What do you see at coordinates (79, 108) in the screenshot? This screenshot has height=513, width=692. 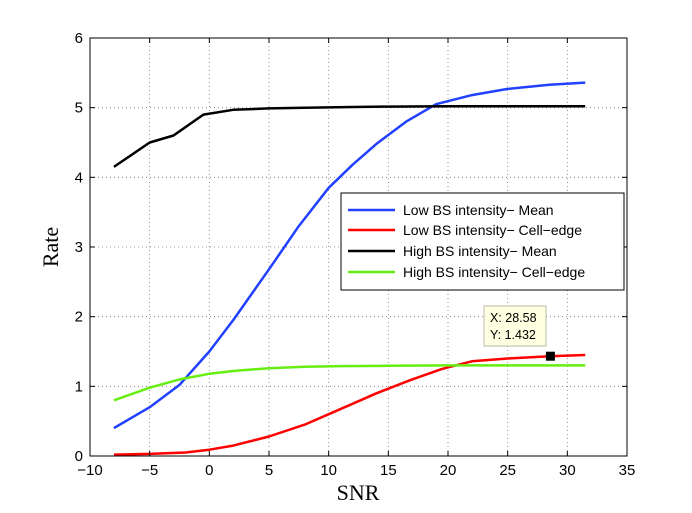 I see `y-tick-label: 5` at bounding box center [79, 108].